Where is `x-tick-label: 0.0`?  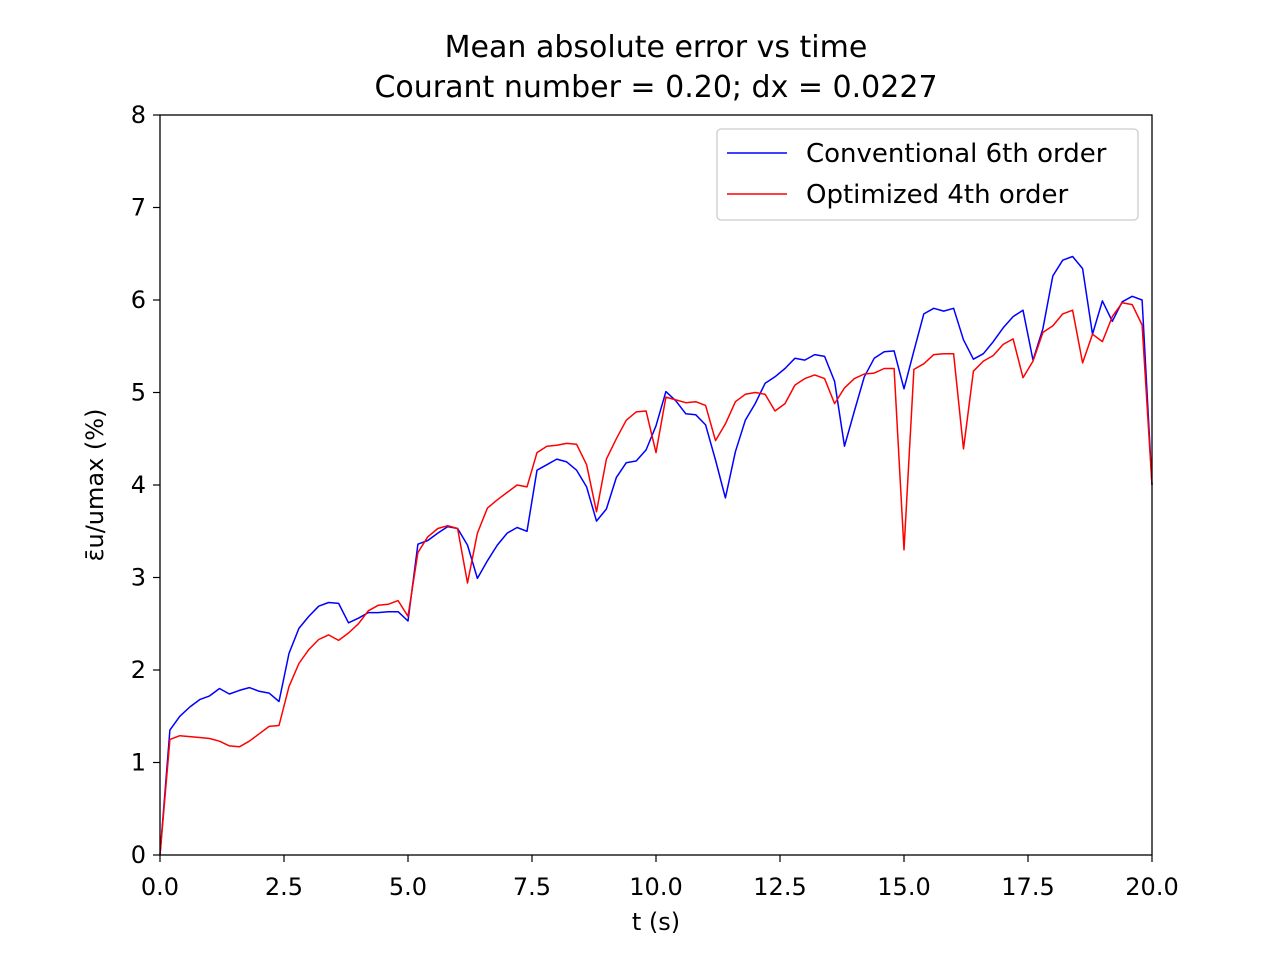
x-tick-label: 0.0 is located at coordinates (160, 887).